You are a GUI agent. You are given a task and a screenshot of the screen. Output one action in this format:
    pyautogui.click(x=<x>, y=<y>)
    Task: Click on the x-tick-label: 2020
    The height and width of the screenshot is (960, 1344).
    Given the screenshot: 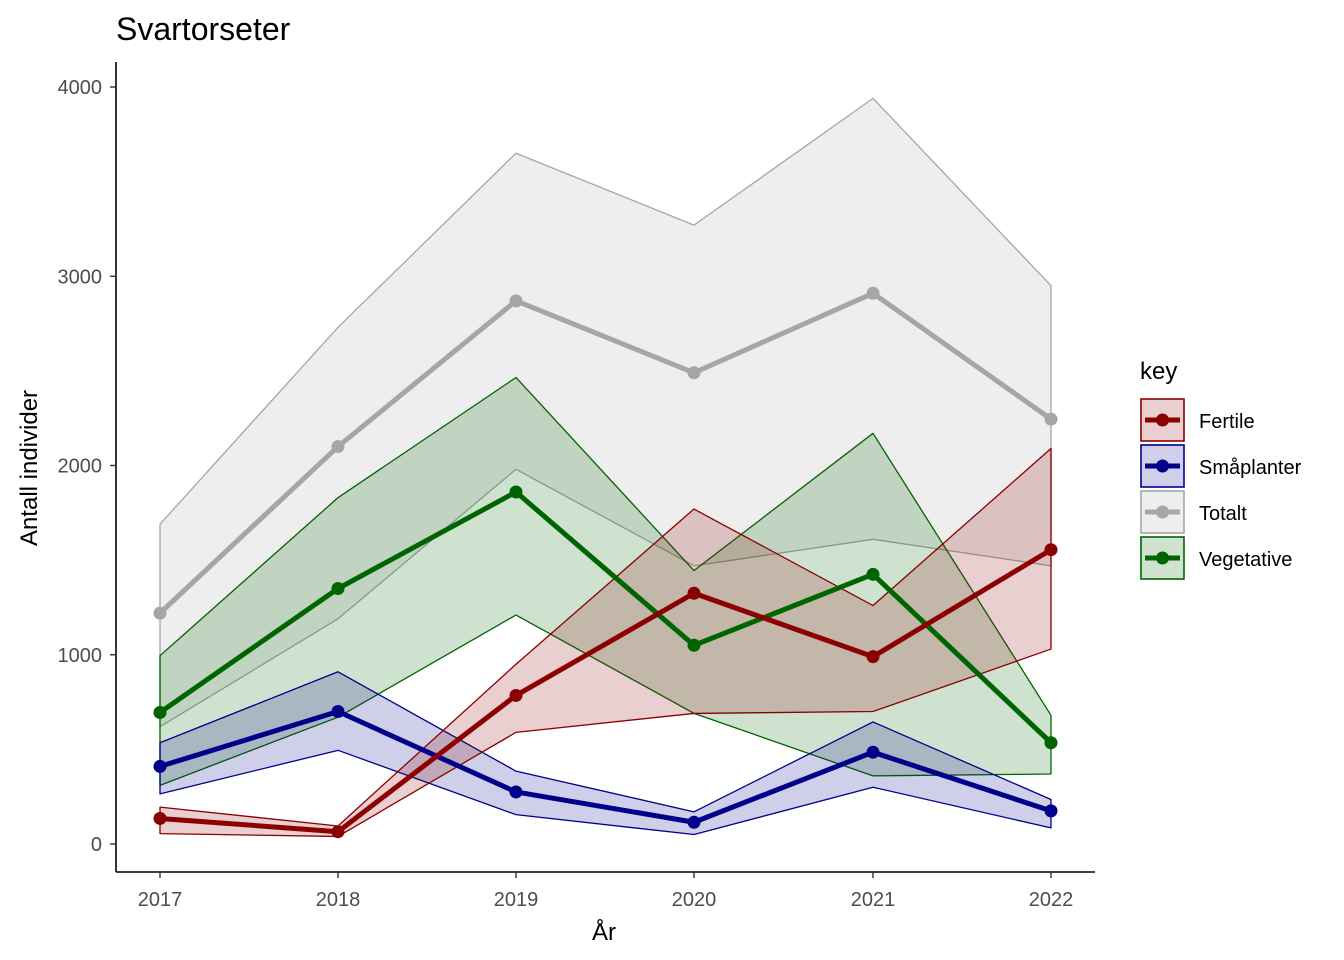 What is the action you would take?
    pyautogui.click(x=694, y=900)
    